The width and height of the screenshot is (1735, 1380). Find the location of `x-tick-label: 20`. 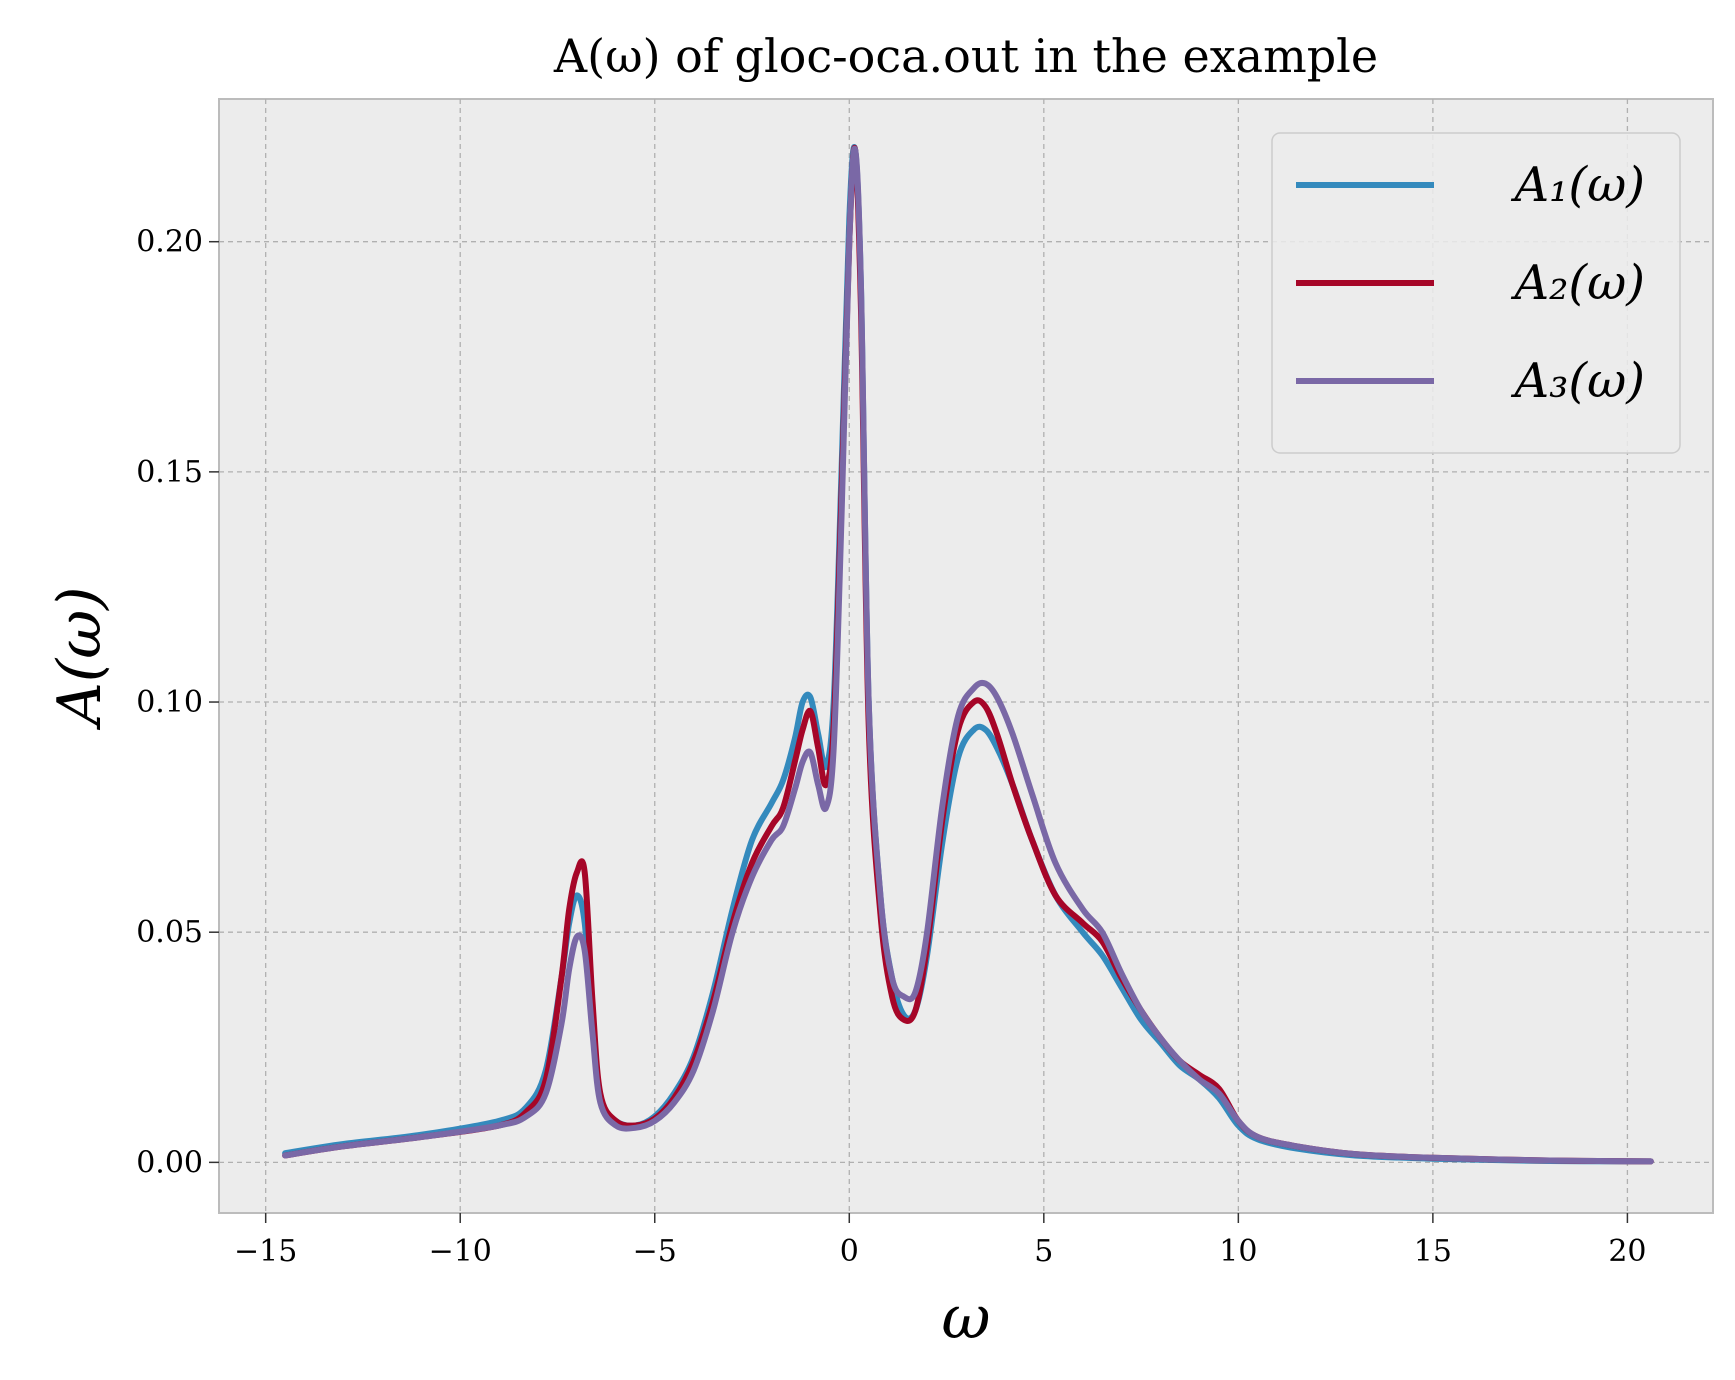

x-tick-label: 20 is located at coordinates (1627, 1251).